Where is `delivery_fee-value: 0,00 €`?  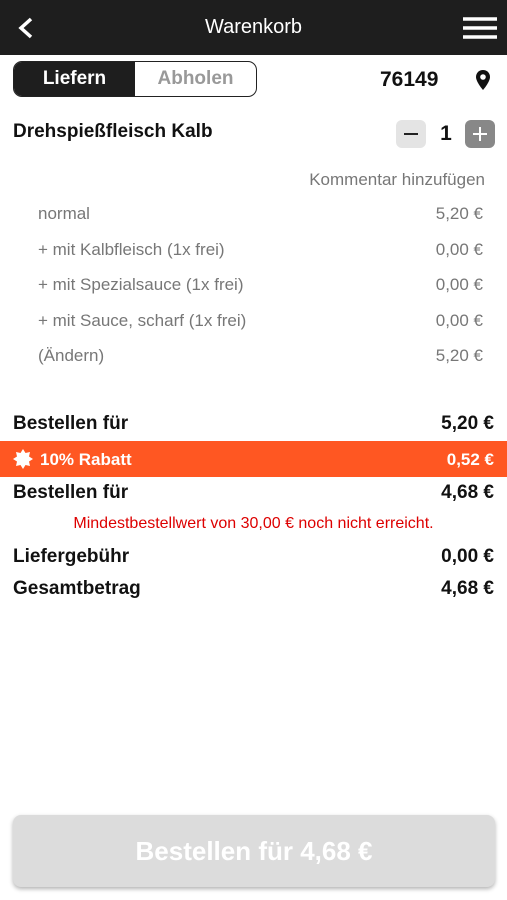 delivery_fee-value: 0,00 € is located at coordinates (467, 556).